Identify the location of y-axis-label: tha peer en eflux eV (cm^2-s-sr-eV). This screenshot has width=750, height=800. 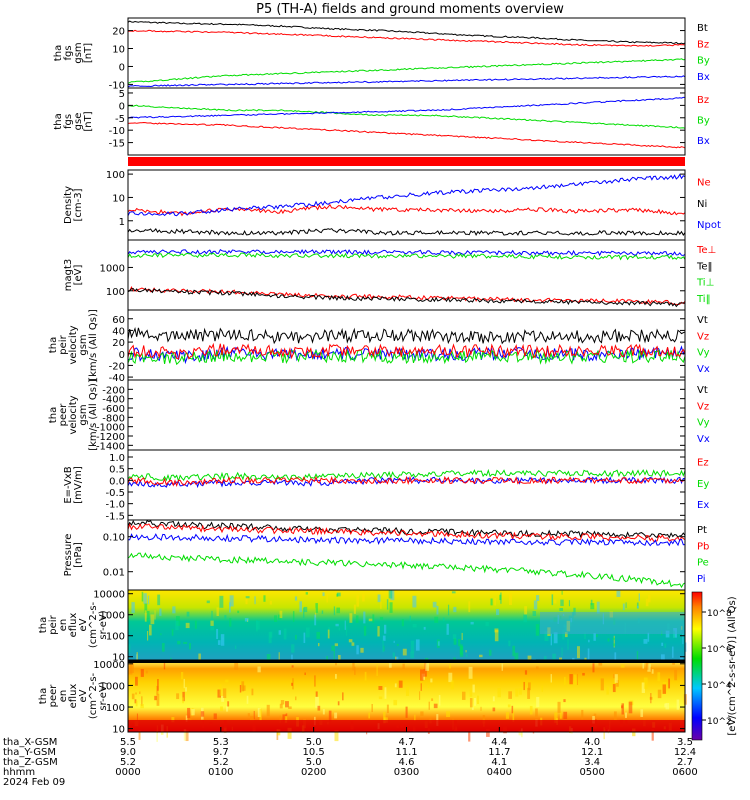
(73, 695).